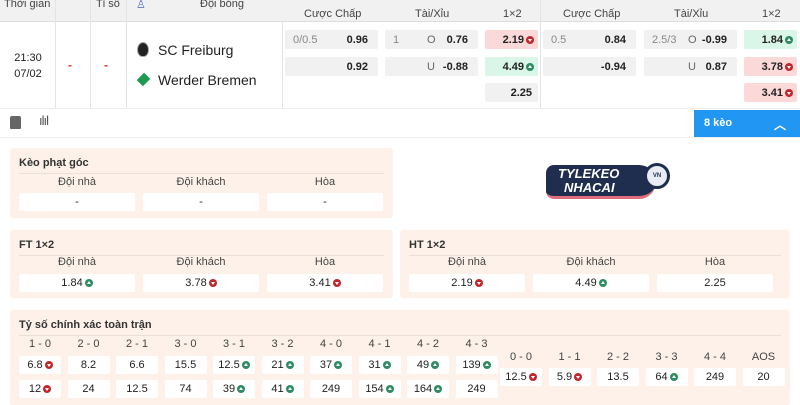  I want to click on ft-1x2-cell: 2.25, so click(511, 92).